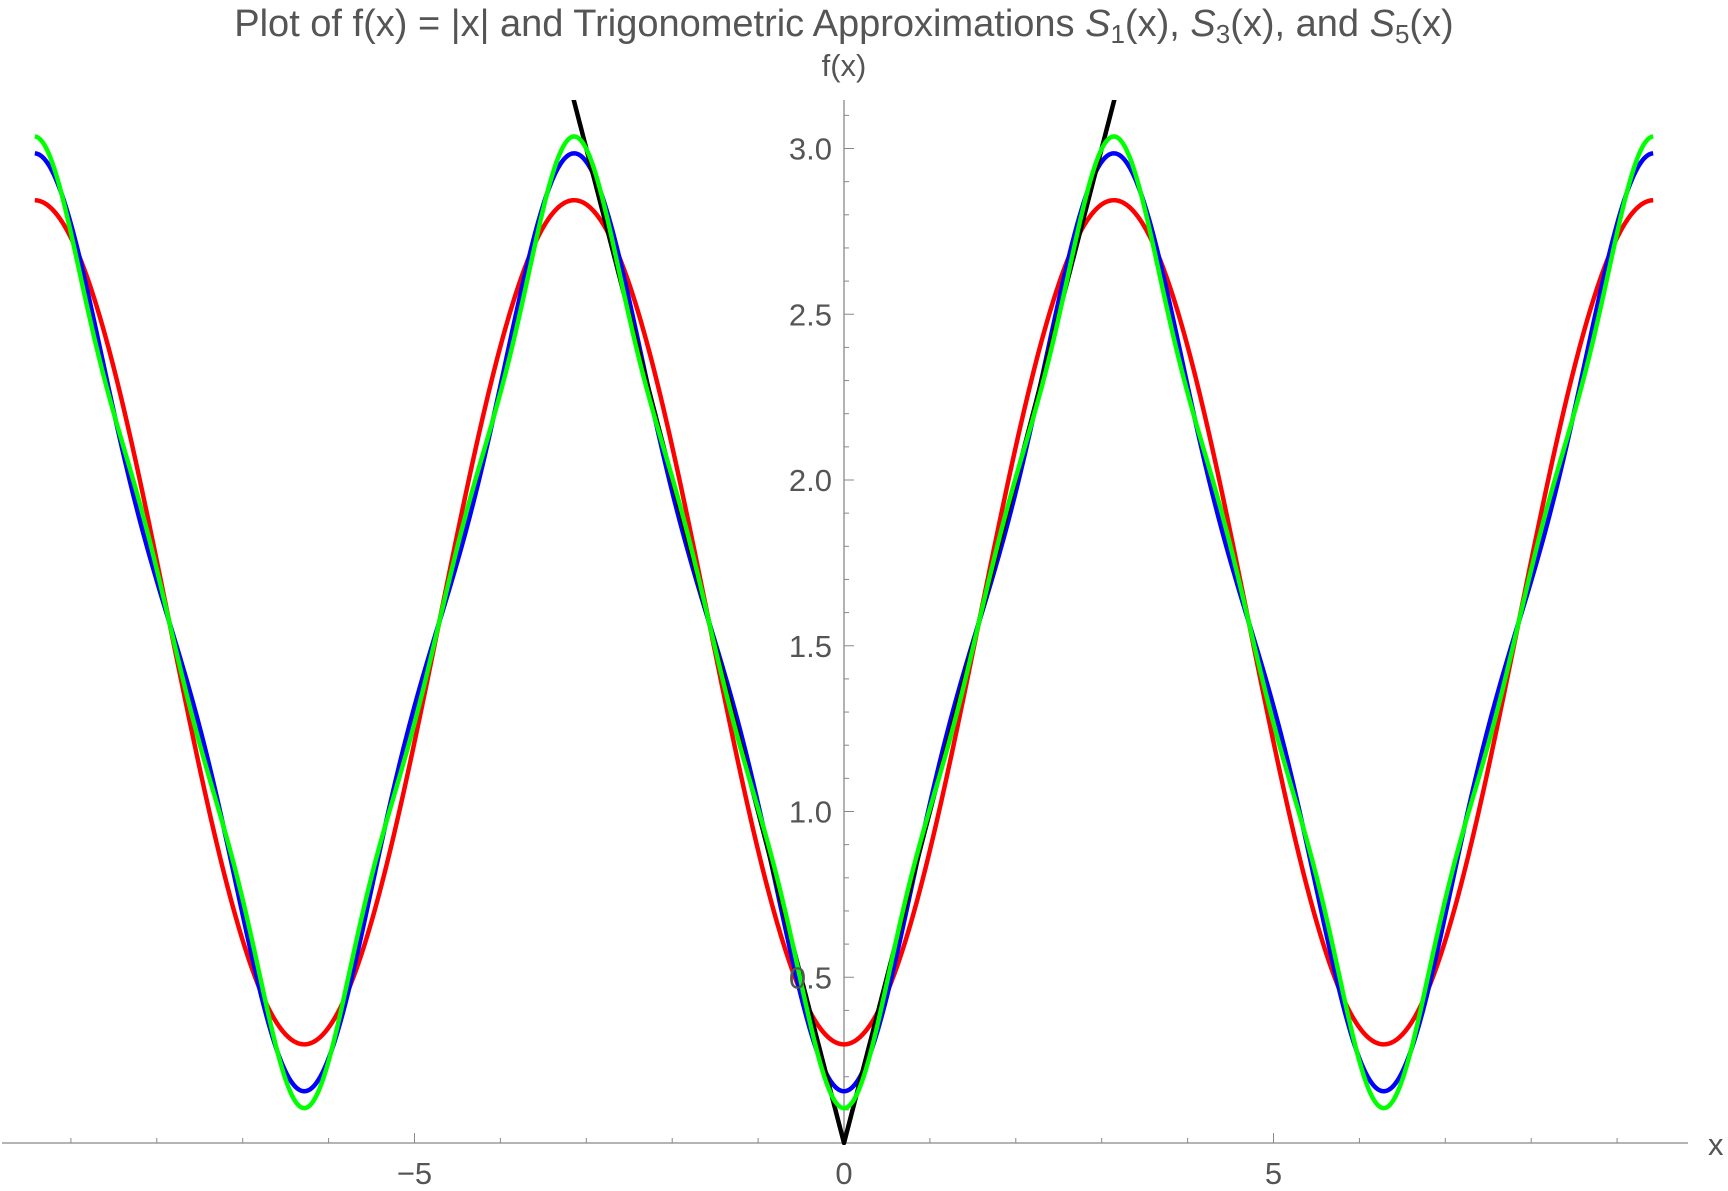 The height and width of the screenshot is (1191, 1728). Describe the element at coordinates (810, 977) in the screenshot. I see `y-tick-label: 0.5` at that location.